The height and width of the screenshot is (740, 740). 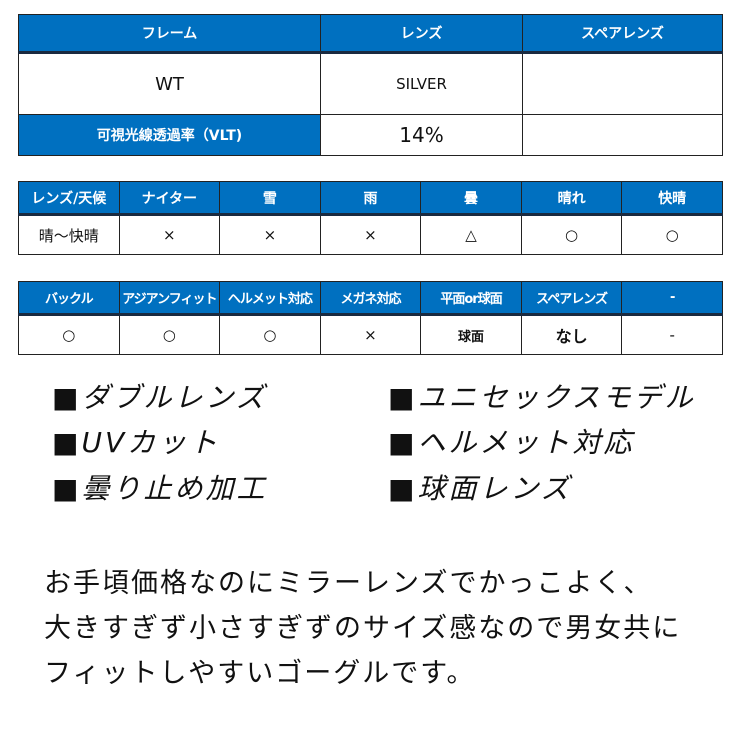 I want to click on feature-header: メガネ対応, so click(x=370, y=298).